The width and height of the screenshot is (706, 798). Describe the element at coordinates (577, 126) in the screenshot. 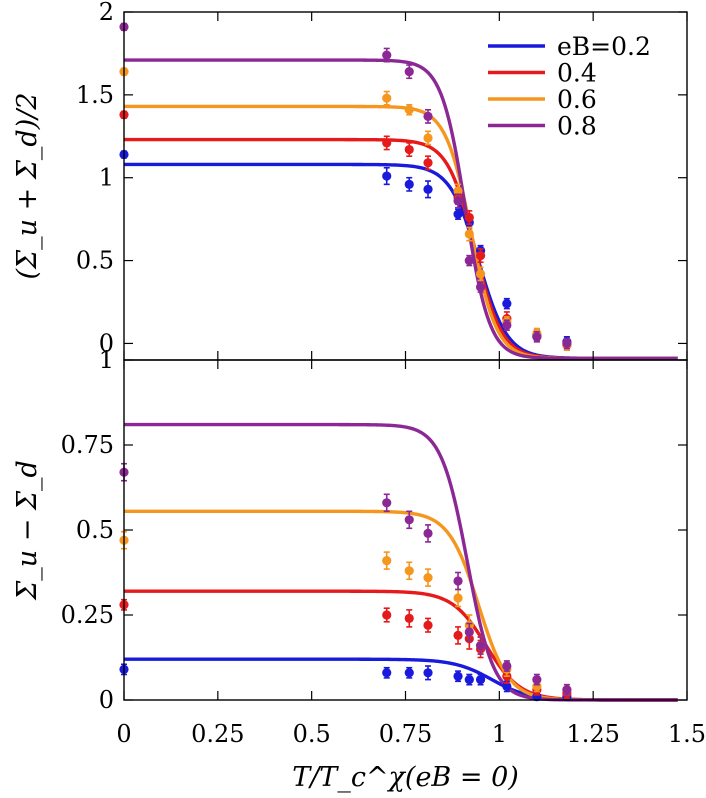

I see `legend-label-0-8: 0.8` at that location.